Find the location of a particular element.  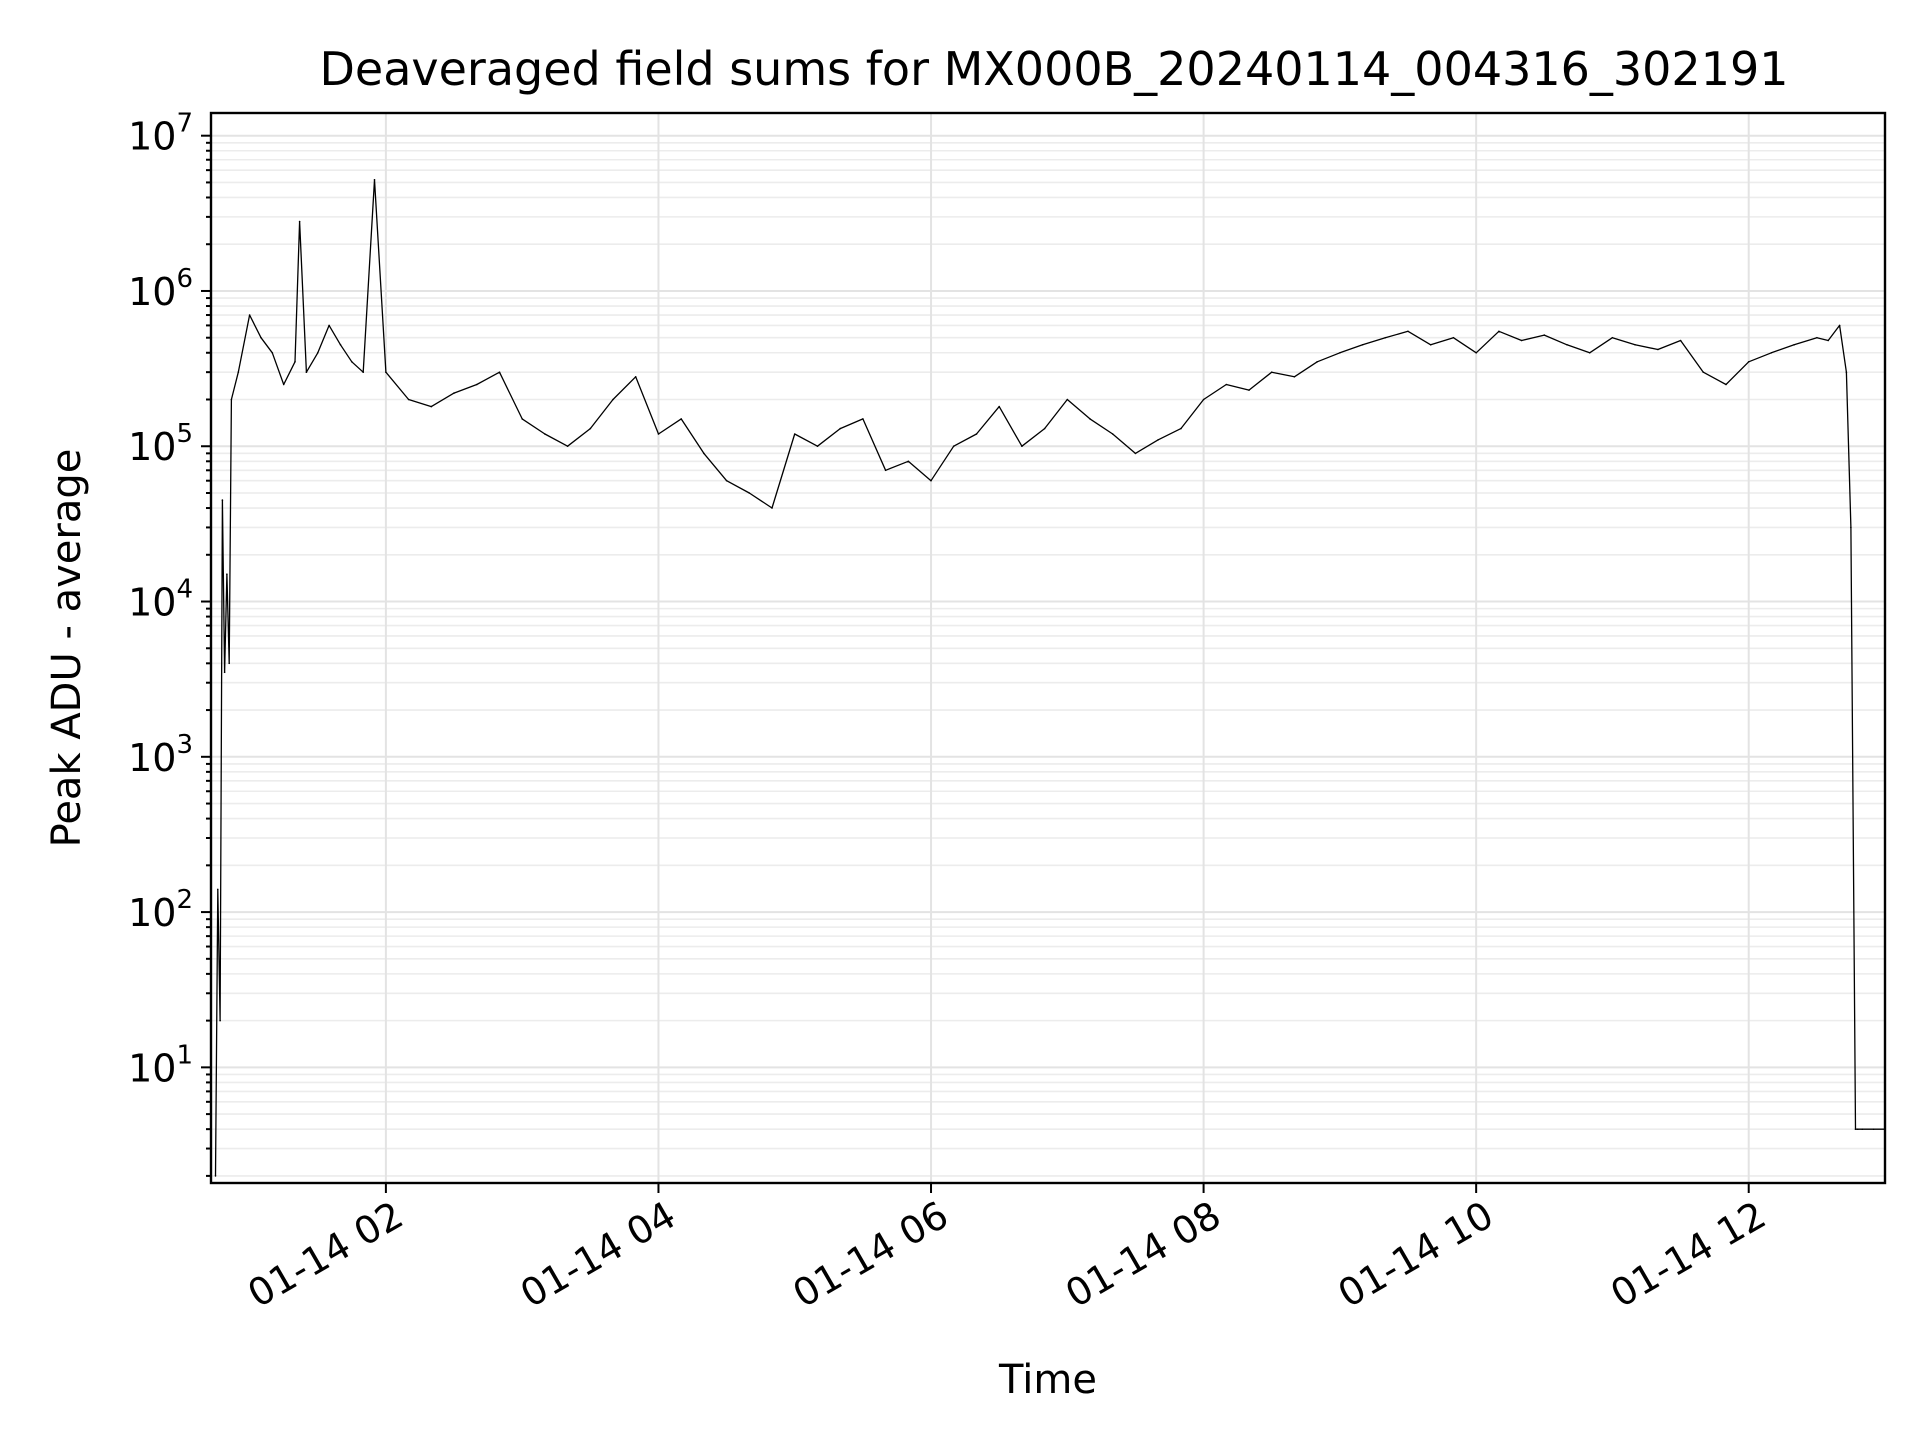

y-tick-label: 10⁷ is located at coordinates (160, 134).